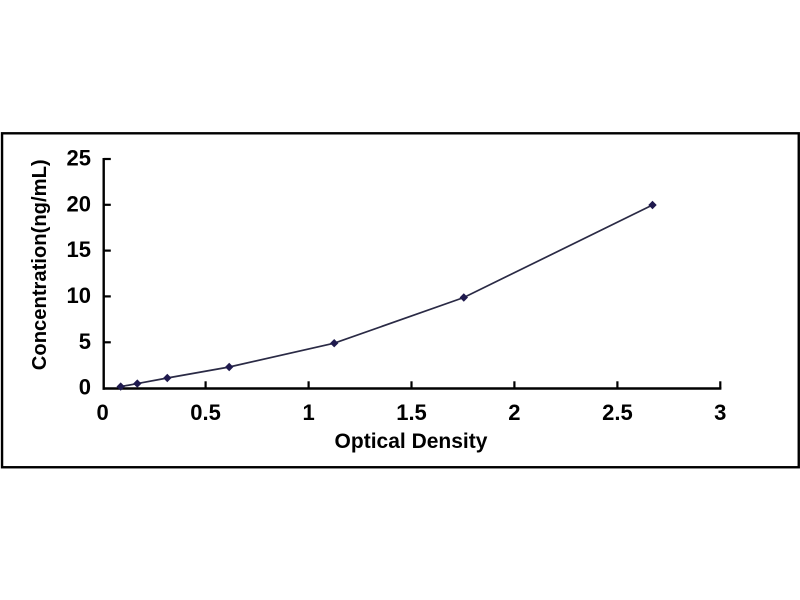 This screenshot has width=800, height=600. I want to click on svg-text: 2, so click(514, 412).